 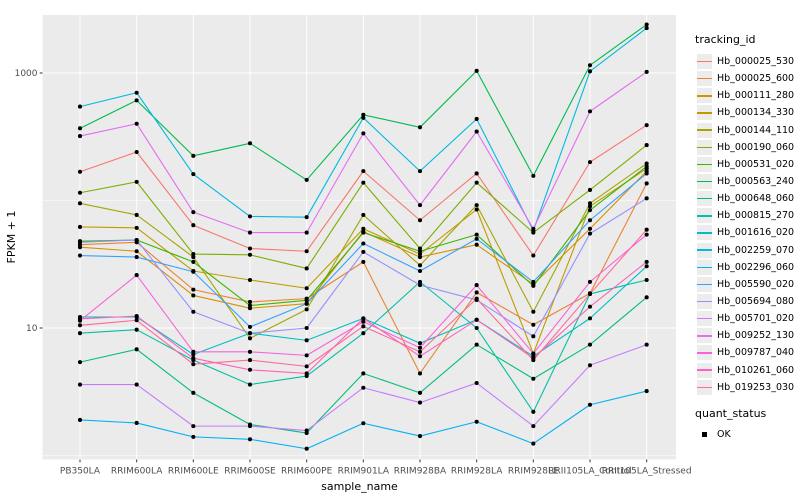 What do you see at coordinates (193, 472) in the screenshot?
I see `x-tick-label: RRIM600LE` at bounding box center [193, 472].